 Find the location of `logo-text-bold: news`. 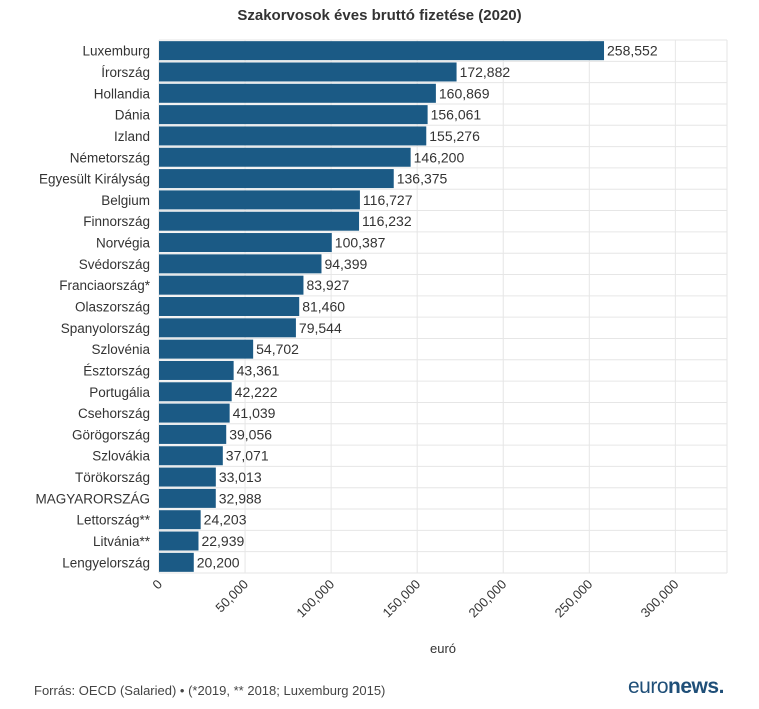

logo-text-bold: news is located at coordinates (693, 686).